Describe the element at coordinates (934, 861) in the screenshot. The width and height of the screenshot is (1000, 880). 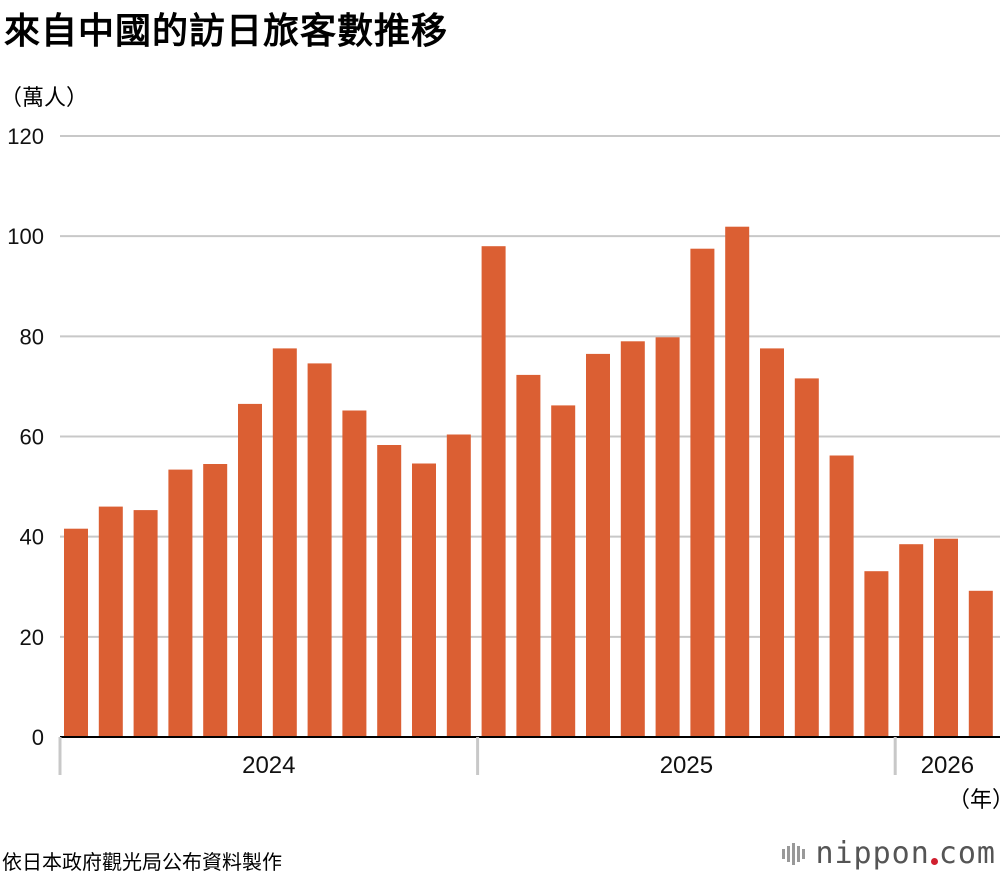
I see `brand-dot` at that location.